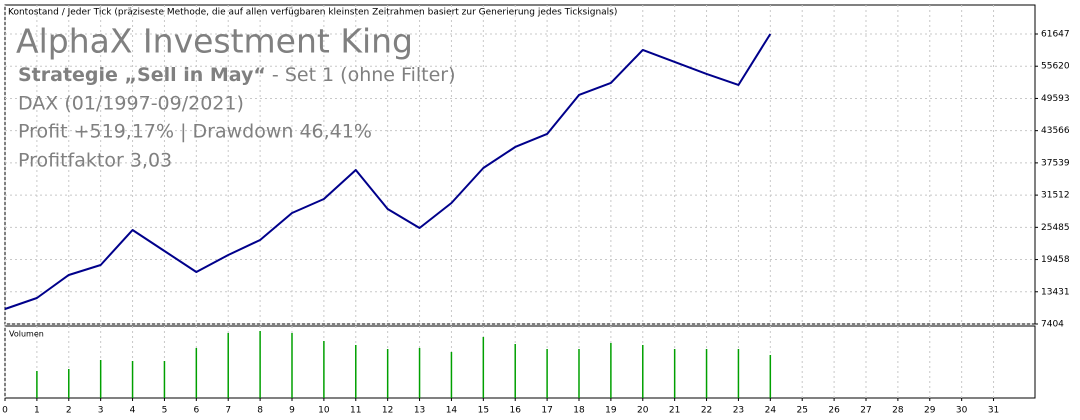  Describe the element at coordinates (292, 411) in the screenshot. I see `x-tick-label: 9` at that location.